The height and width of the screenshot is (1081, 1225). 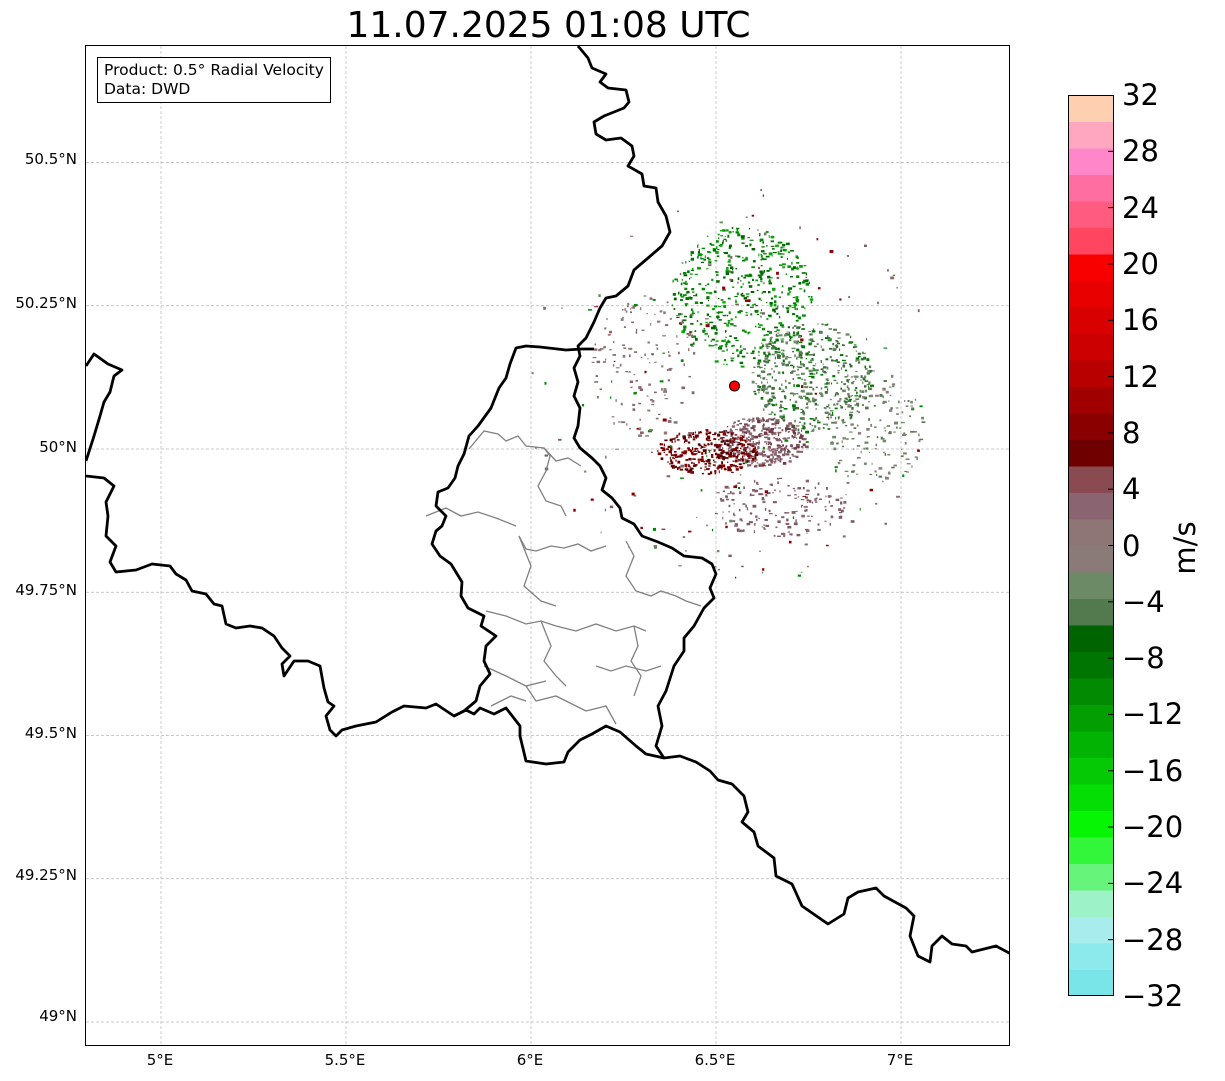 What do you see at coordinates (1153, 714) in the screenshot?
I see `colorbar-tick-label: −12` at bounding box center [1153, 714].